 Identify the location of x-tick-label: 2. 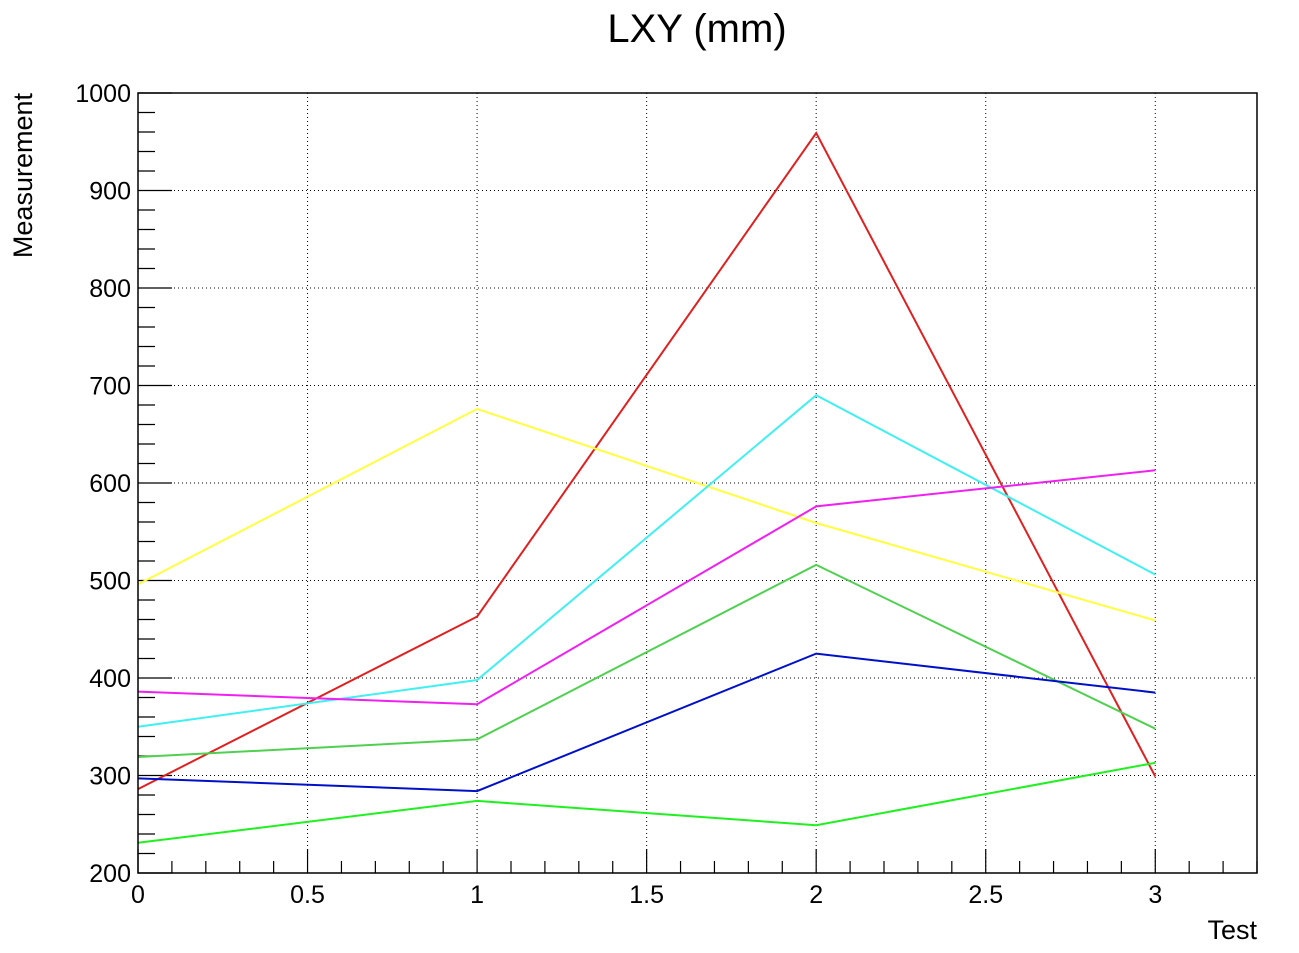
(816, 895).